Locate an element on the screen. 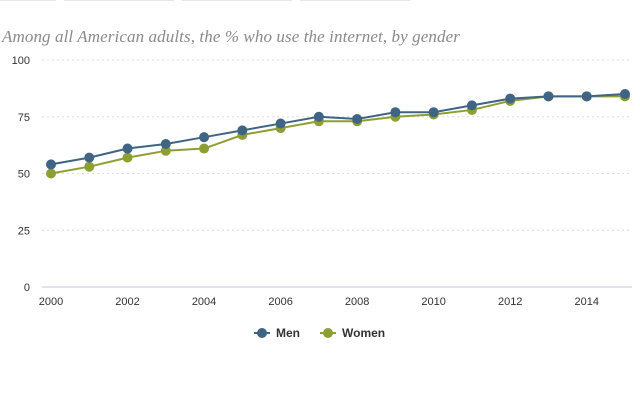 This screenshot has width=640, height=400. legend-item-men: Men is located at coordinates (277, 333).